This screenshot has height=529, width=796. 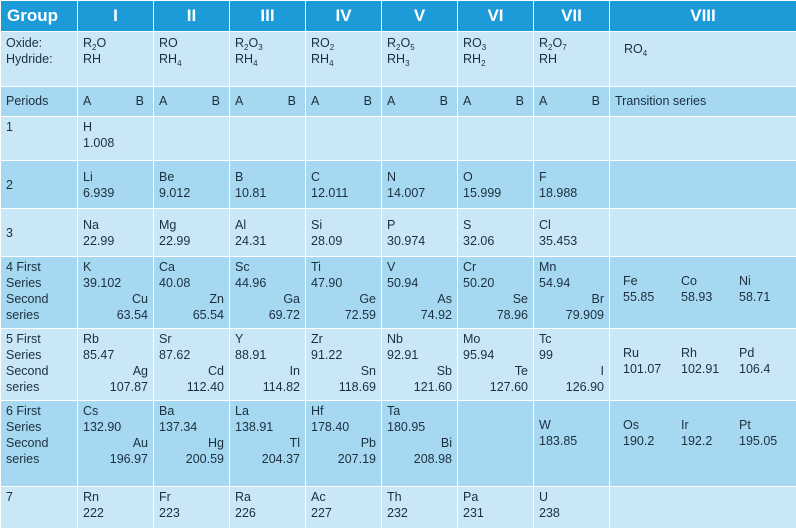 What do you see at coordinates (115, 387) in the screenshot?
I see `atomic-weight-b: 107.87` at bounding box center [115, 387].